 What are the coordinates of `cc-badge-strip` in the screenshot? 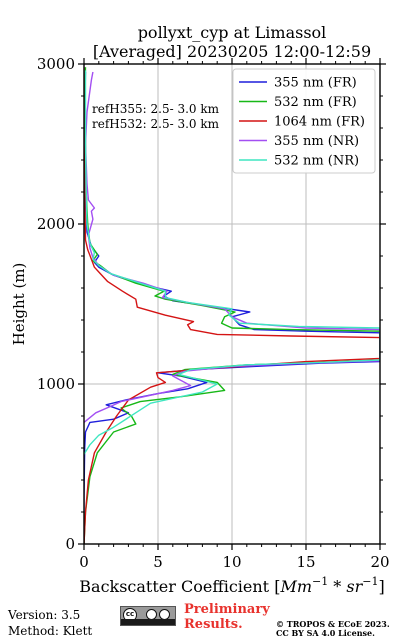 It's located at (148, 622).